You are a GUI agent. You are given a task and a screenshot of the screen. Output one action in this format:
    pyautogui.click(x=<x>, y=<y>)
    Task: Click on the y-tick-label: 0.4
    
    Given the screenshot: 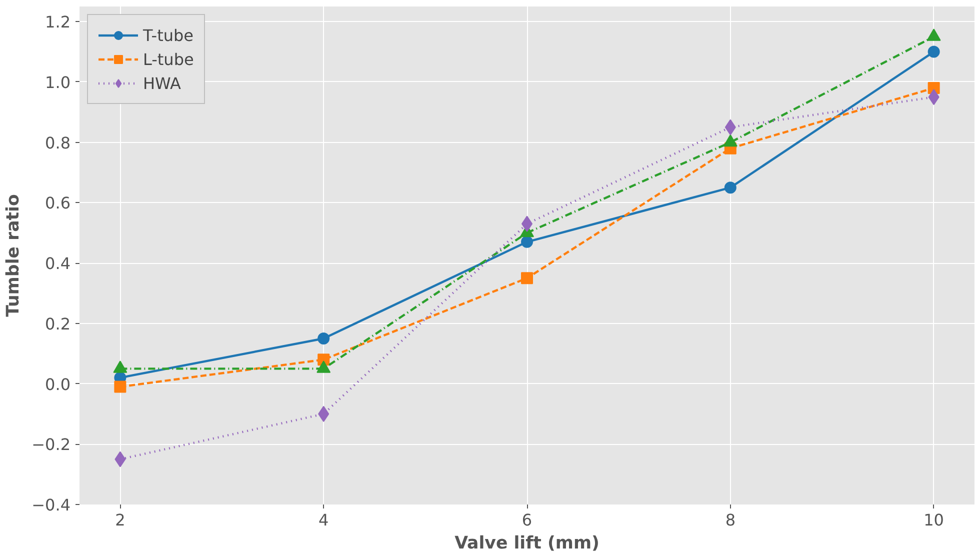 What is the action you would take?
    pyautogui.click(x=58, y=264)
    